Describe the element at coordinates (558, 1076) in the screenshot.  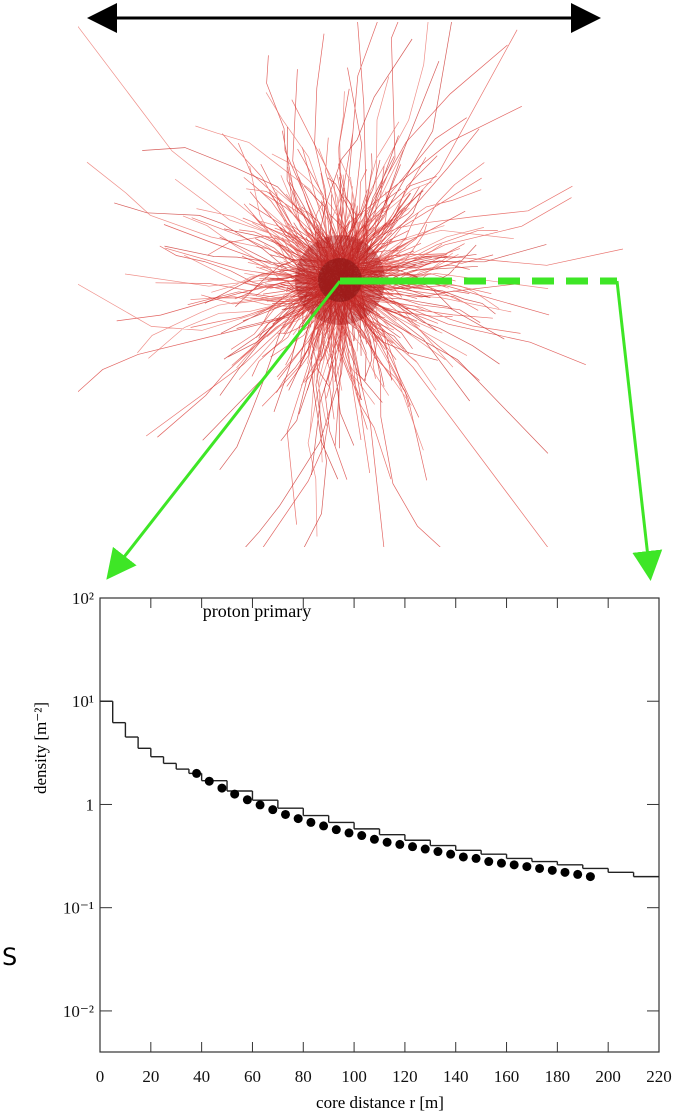
I see `x-tick-label: 180` at that location.